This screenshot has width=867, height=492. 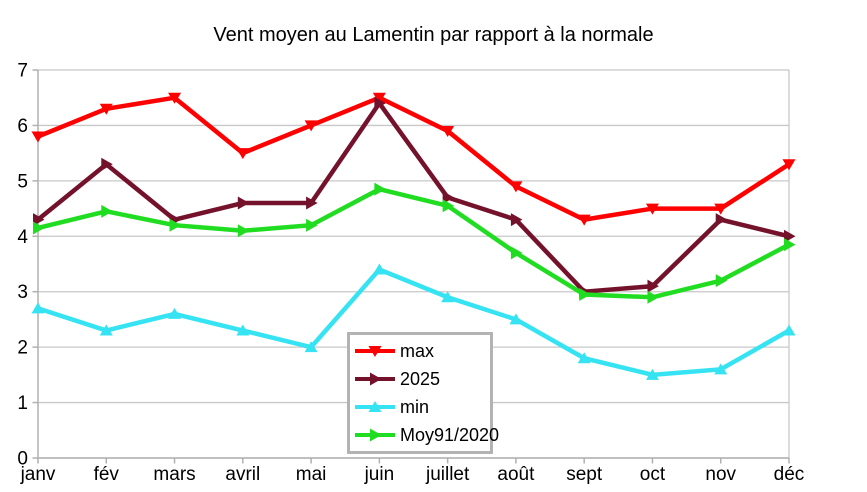 What do you see at coordinates (22, 181) in the screenshot?
I see `y-axis-label: 5` at bounding box center [22, 181].